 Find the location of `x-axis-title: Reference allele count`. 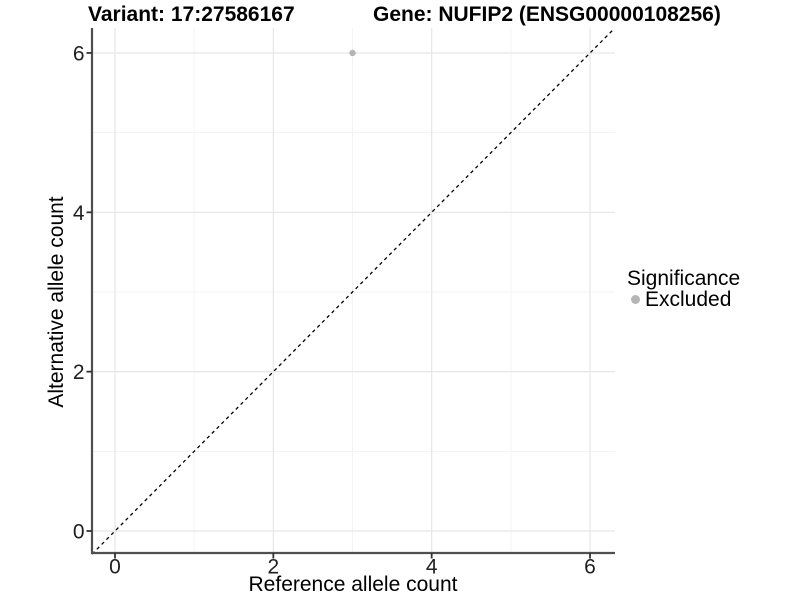

x-axis-title: Reference allele count is located at coordinates (353, 584).